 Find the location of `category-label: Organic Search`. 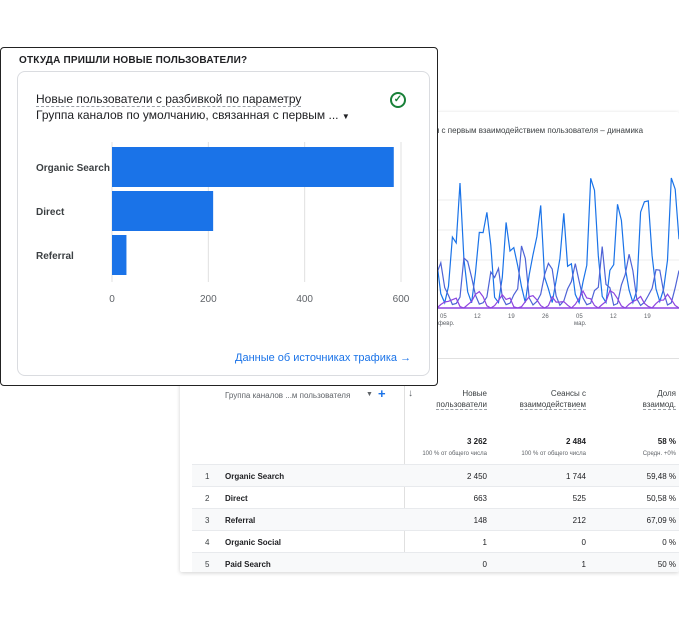

category-label: Organic Search is located at coordinates (73, 168).